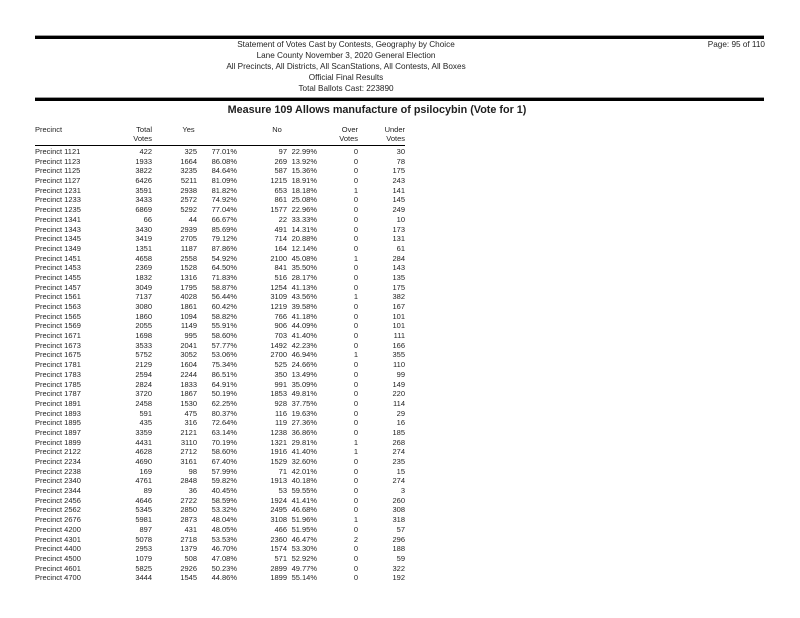 This screenshot has width=800, height=618. Describe the element at coordinates (58, 549) in the screenshot. I see `precinct-name: Precinct 4400` at that location.